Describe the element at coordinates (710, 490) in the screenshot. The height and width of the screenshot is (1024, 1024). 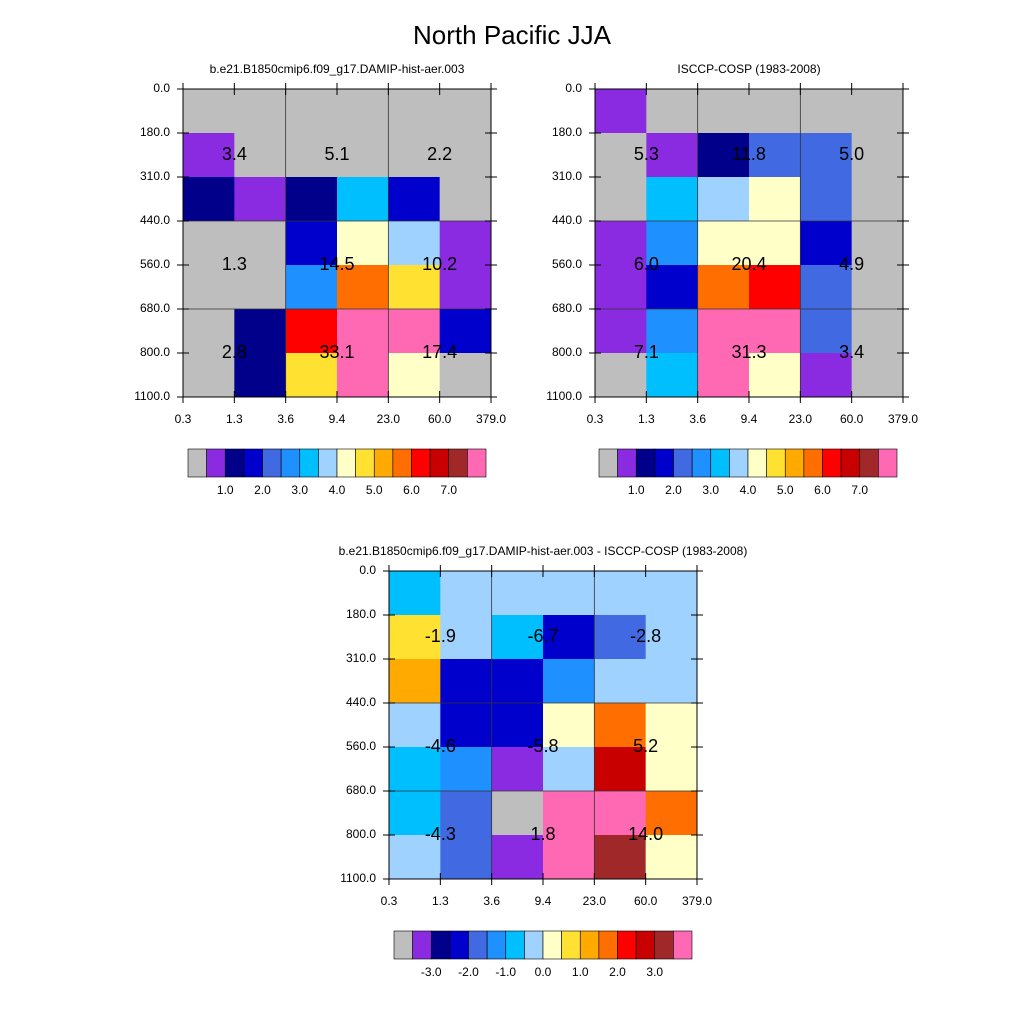
I see `colorbar-label: 3.0` at that location.